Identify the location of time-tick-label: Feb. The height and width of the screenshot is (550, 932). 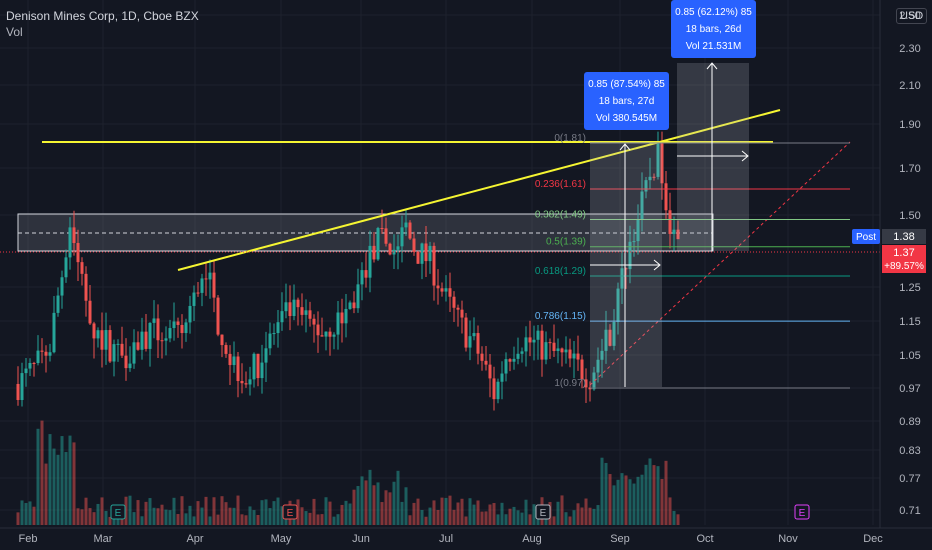
(28, 539).